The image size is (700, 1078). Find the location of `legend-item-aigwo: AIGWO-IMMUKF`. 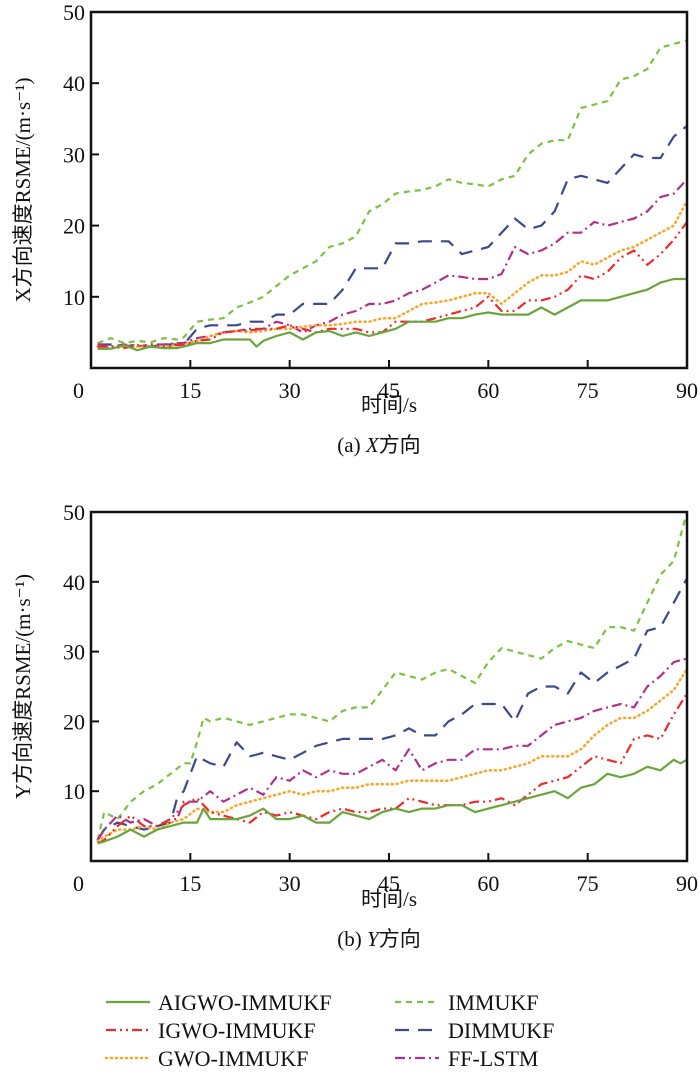

legend-item-aigwo: AIGWO-IMMUKF is located at coordinates (219, 1002).